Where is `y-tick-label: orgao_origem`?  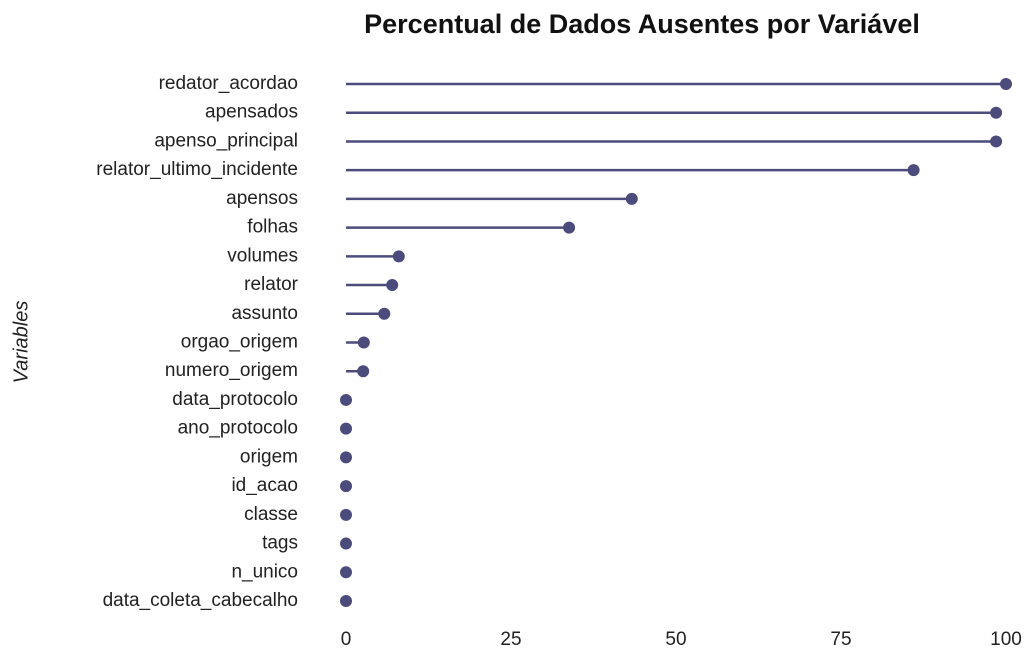 y-tick-label: orgao_origem is located at coordinates (239, 342).